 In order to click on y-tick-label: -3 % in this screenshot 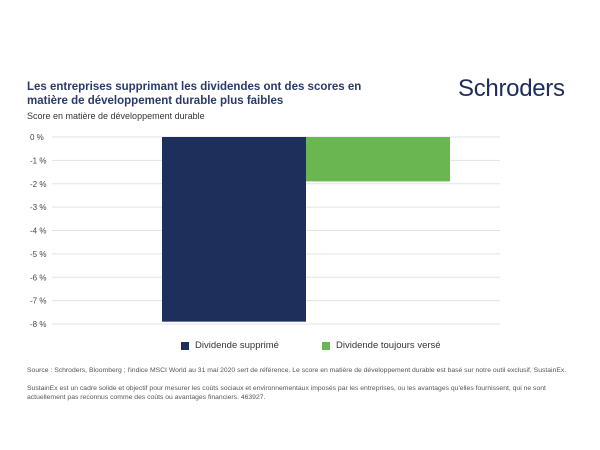, I will do `click(38, 207)`.